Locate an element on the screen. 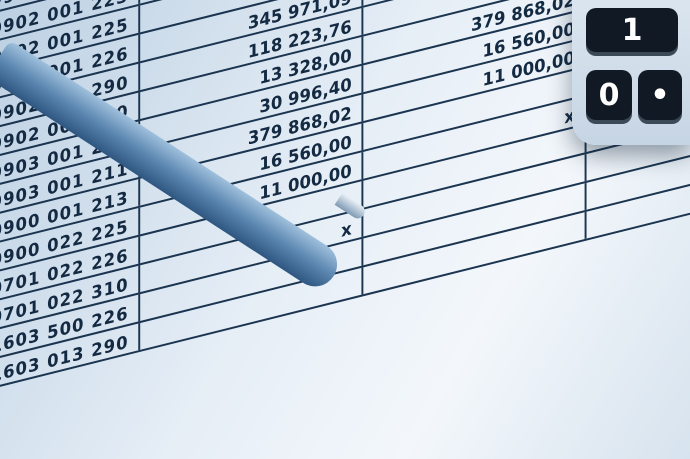 This screenshot has width=690, height=459. calculator-key-0: 0 is located at coordinates (609, 95).